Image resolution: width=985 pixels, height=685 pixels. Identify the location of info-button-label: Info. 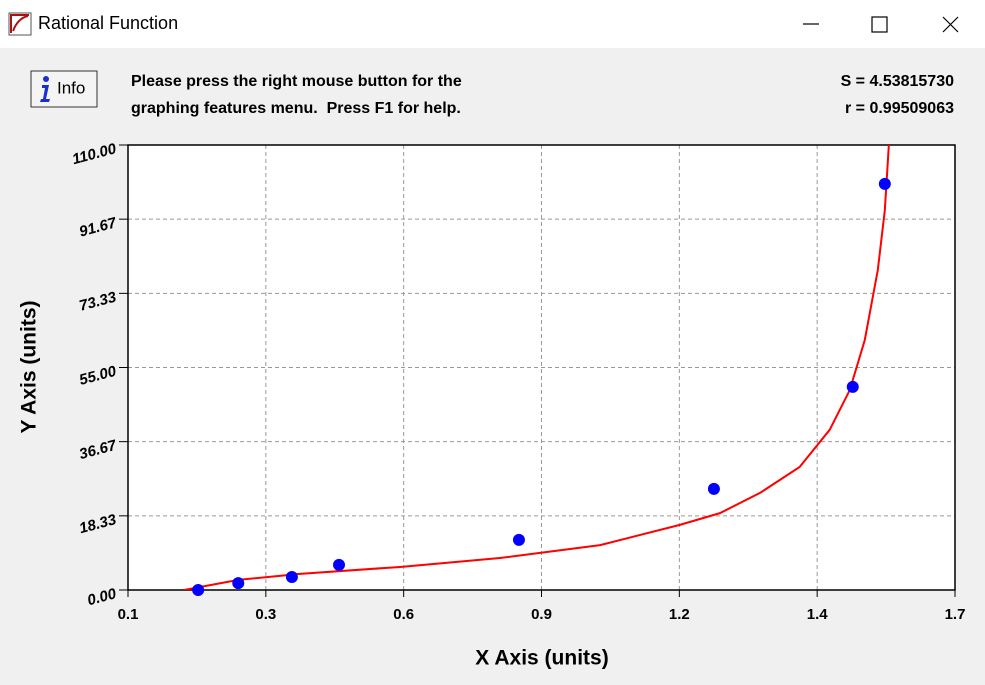
(71, 87).